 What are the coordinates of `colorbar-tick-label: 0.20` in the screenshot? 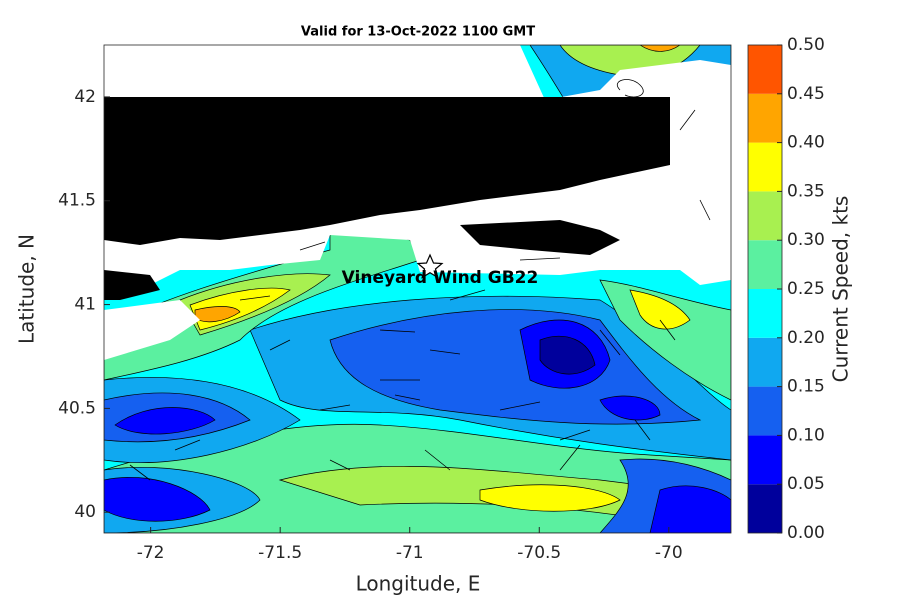 It's located at (806, 338).